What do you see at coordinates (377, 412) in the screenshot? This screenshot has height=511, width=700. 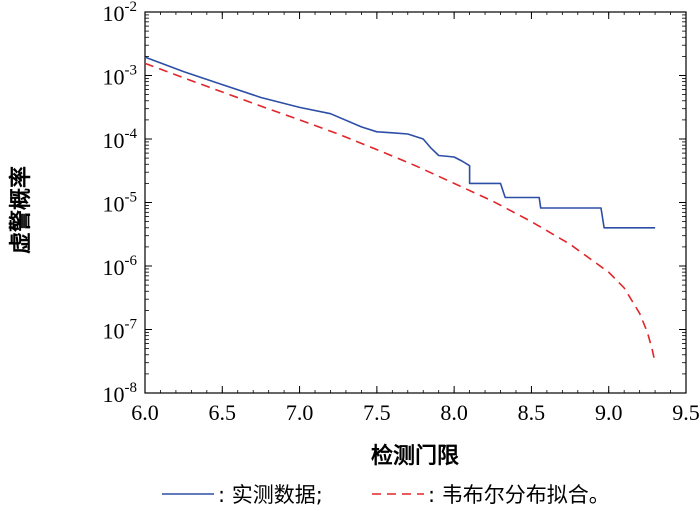 I see `x-tick-label: 7.5` at bounding box center [377, 412].